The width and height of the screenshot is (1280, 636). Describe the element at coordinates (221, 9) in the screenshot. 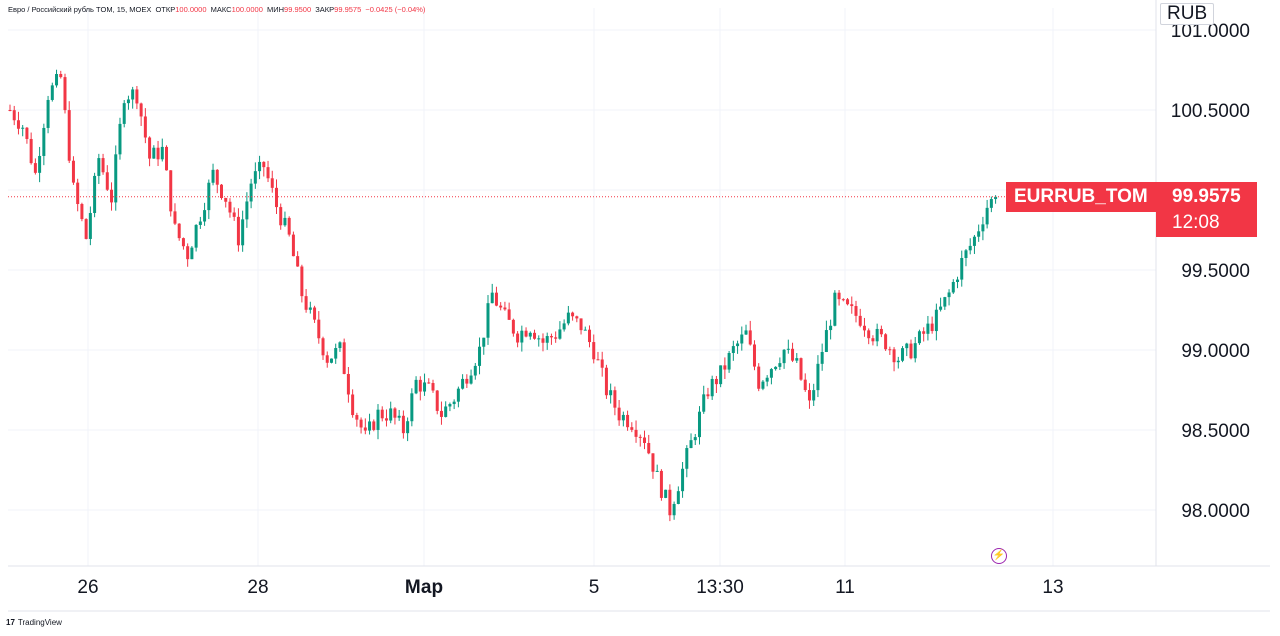

I see `high-label: МАКС` at that location.